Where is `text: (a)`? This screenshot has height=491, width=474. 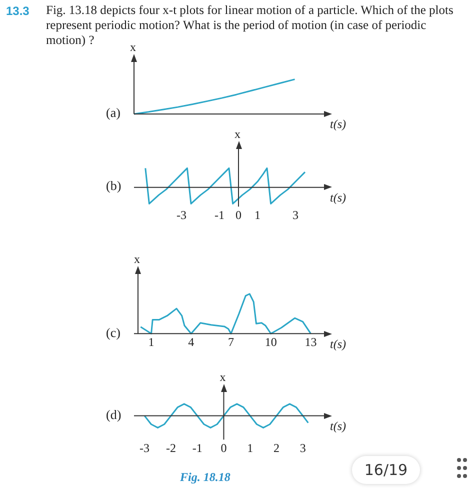 text: (a) is located at coordinates (113, 113).